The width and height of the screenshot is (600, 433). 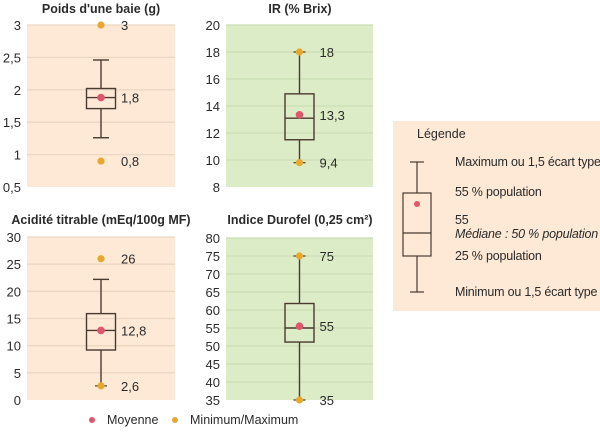 What do you see at coordinates (213, 256) in the screenshot?
I see `chart-4-ytick-label: 75` at bounding box center [213, 256].